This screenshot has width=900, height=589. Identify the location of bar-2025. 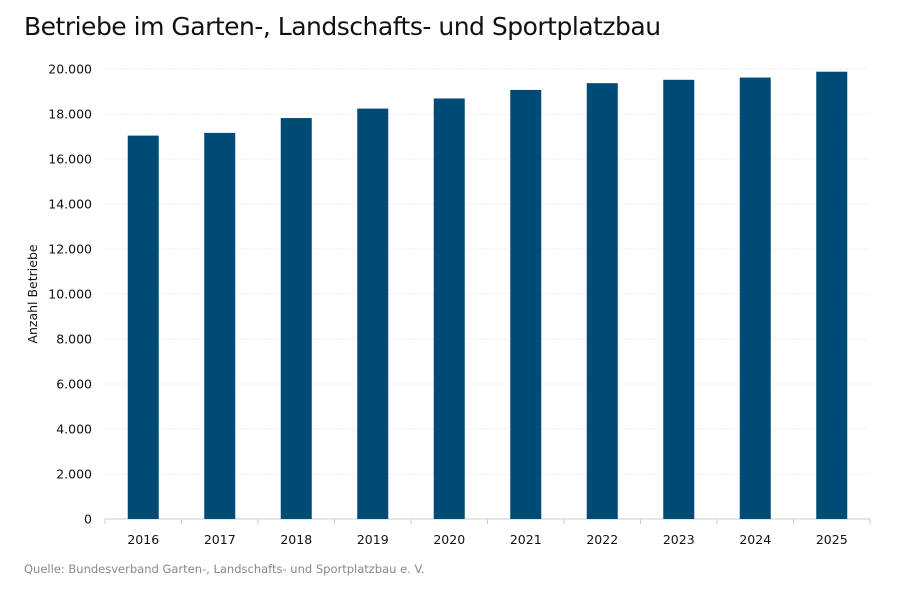
(832, 295).